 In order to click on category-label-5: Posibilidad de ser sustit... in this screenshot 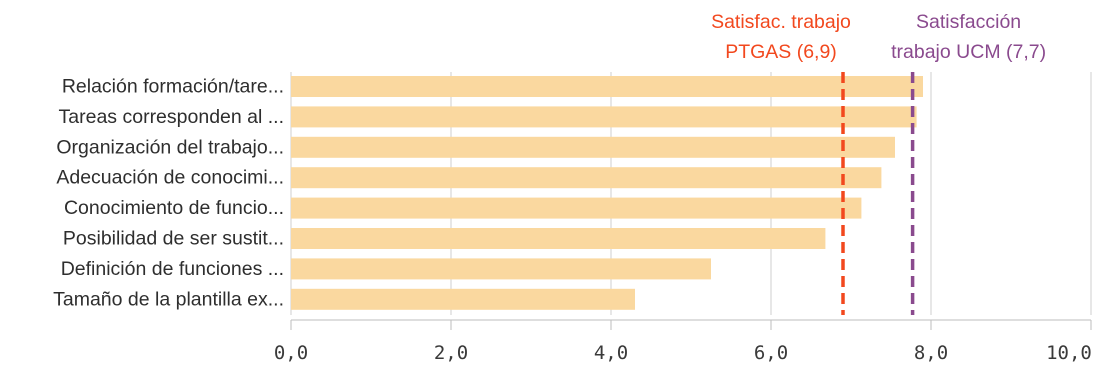, I will do `click(173, 239)`.